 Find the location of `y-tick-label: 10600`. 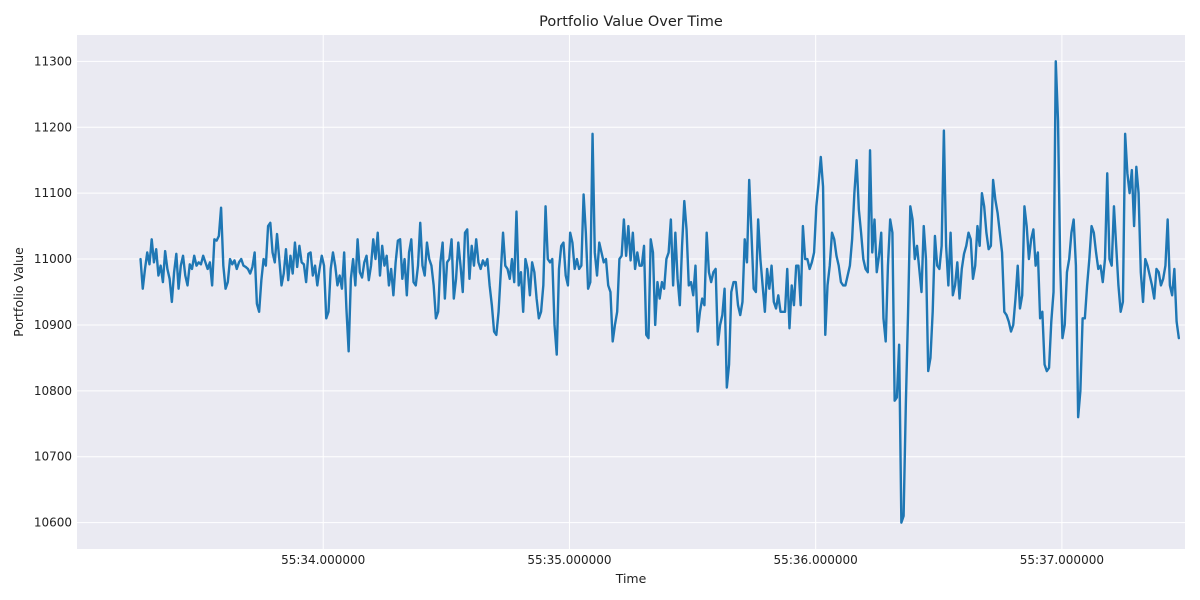

y-tick-label: 10600 is located at coordinates (53, 523).